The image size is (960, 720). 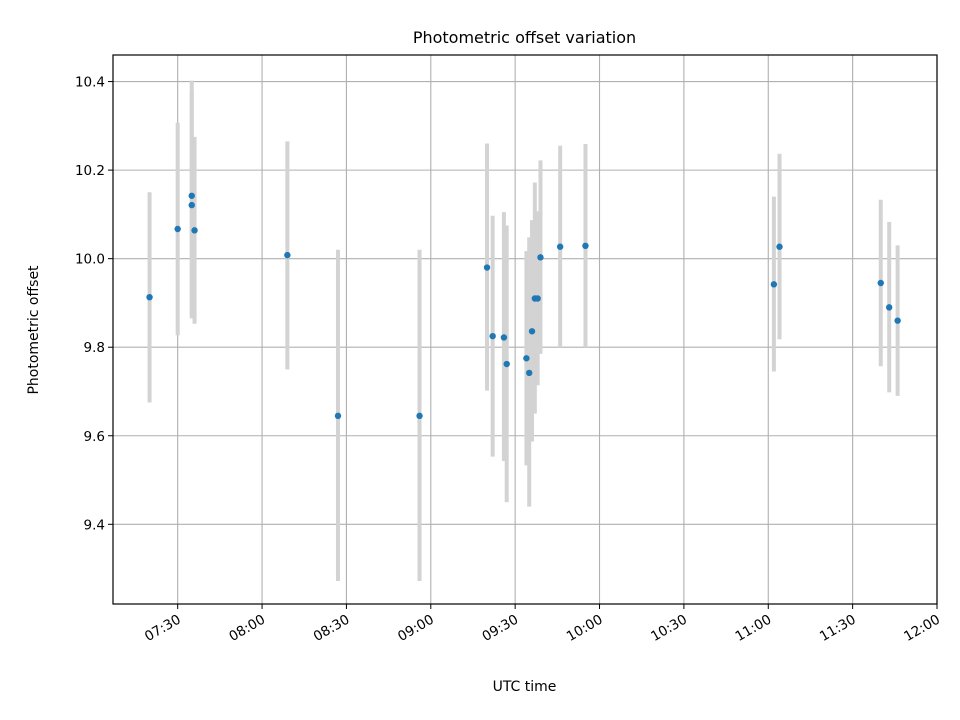 I want to click on y-tick-label: 9.6, so click(x=94, y=437).